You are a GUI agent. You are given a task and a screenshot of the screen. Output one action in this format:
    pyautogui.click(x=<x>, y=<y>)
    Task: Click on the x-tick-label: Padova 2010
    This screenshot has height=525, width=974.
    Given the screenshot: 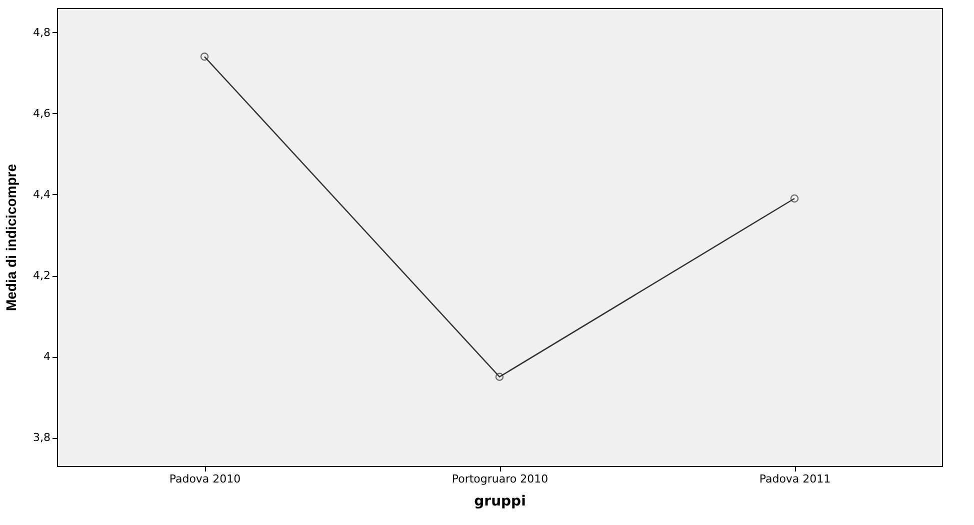 What is the action you would take?
    pyautogui.click(x=205, y=479)
    